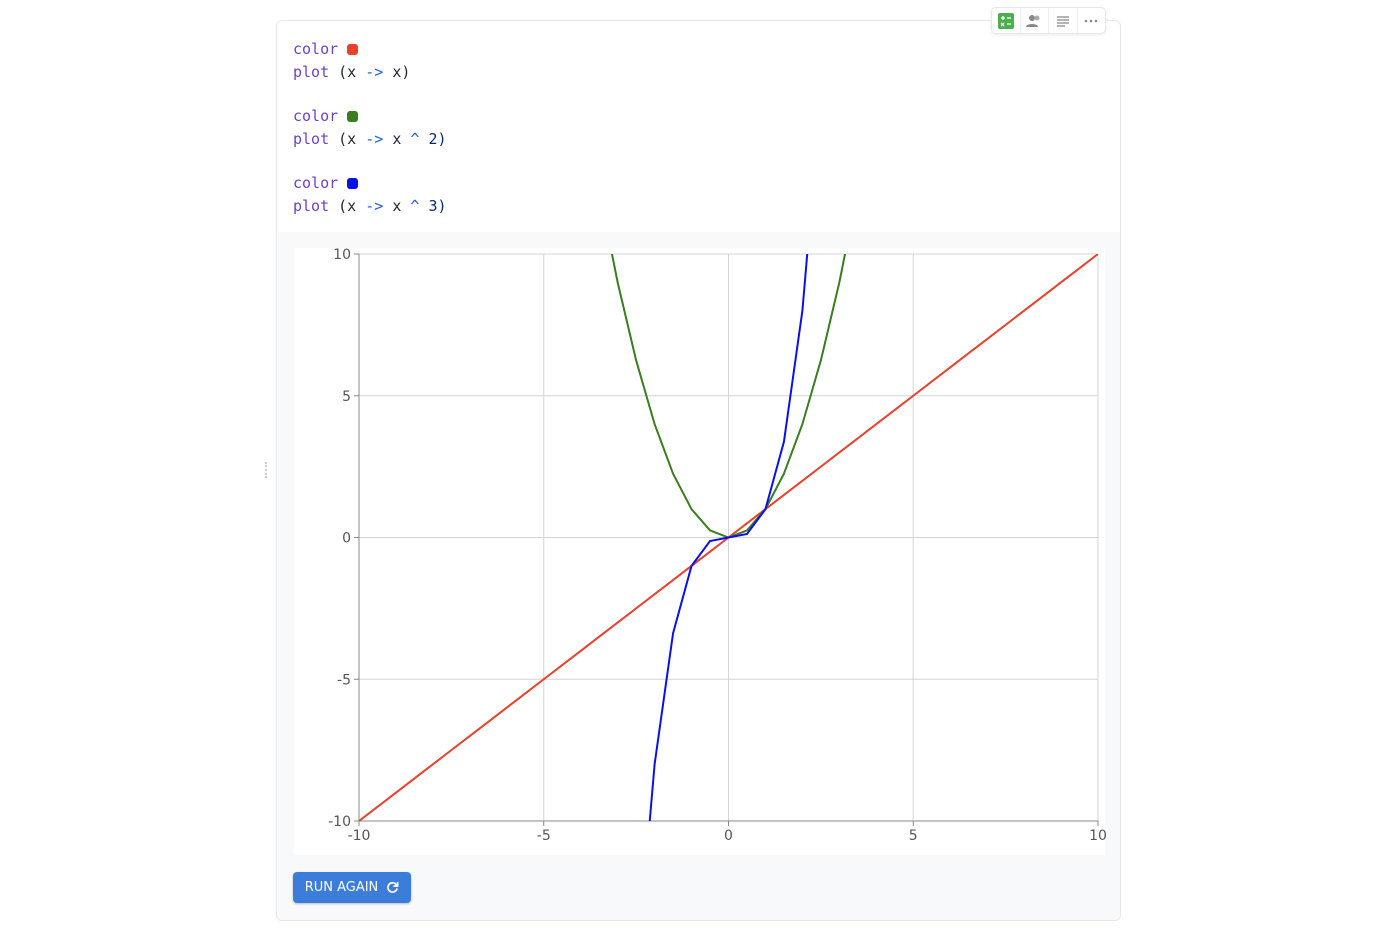 The width and height of the screenshot is (1400, 936). I want to click on calculator-button, so click(1006, 20).